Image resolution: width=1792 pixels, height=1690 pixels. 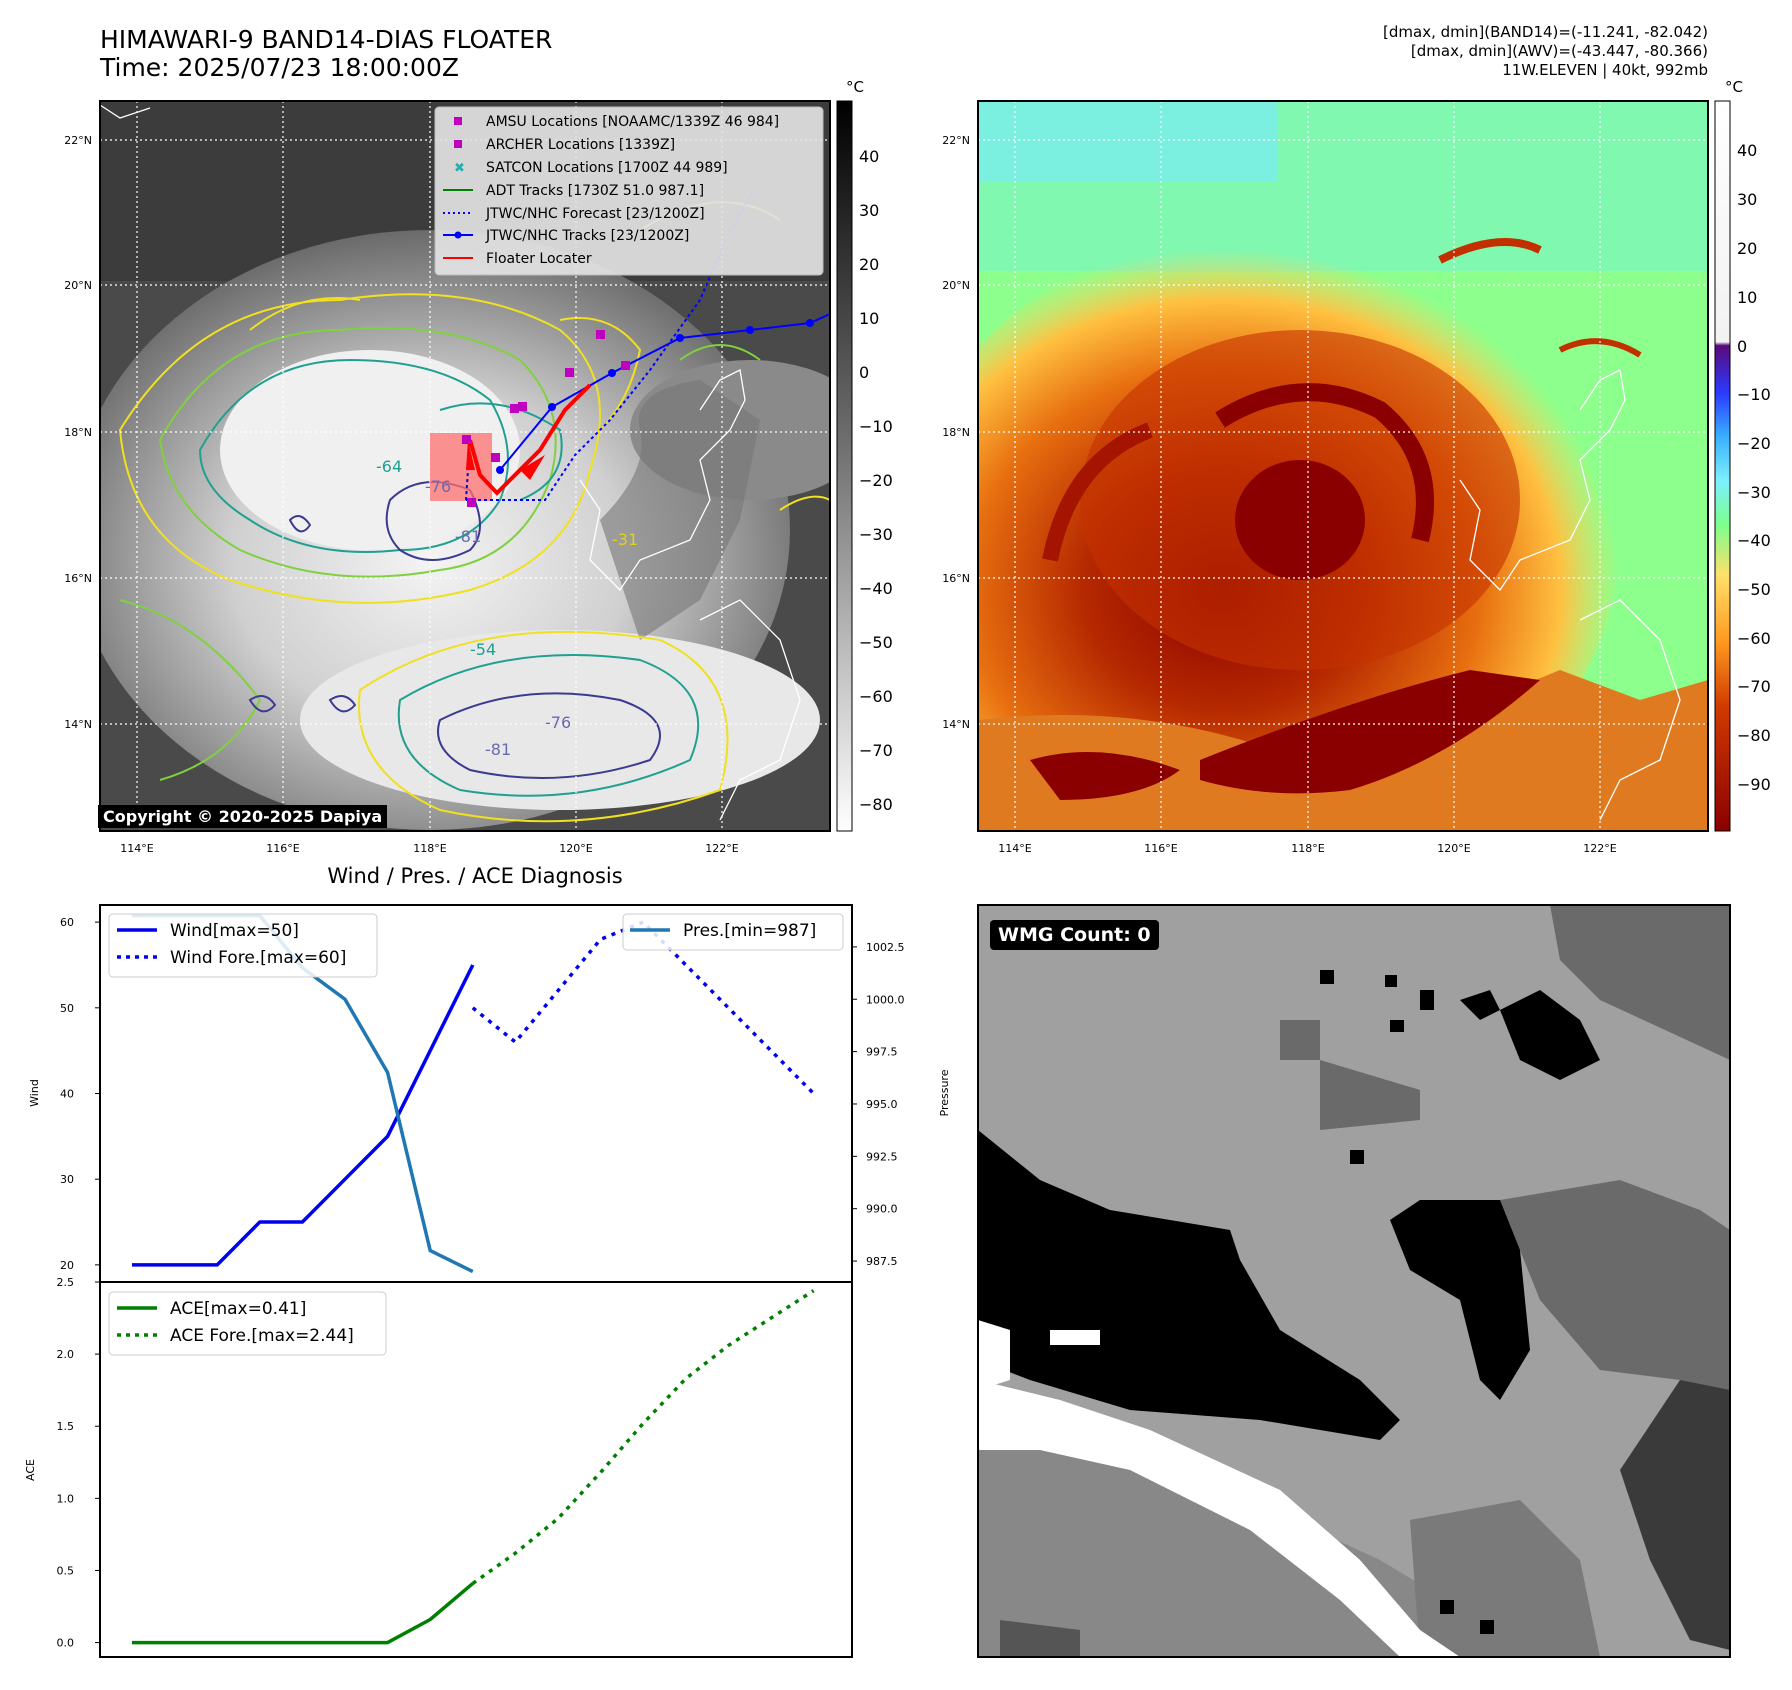 I want to click on wv-lon-tick: 118°E, so click(x=1307, y=848).